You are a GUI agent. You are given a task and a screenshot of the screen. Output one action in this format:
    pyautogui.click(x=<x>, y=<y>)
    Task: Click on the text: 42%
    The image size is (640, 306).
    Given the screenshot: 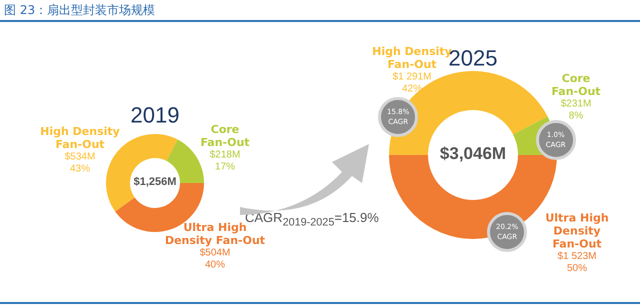 What is the action you would take?
    pyautogui.click(x=412, y=89)
    